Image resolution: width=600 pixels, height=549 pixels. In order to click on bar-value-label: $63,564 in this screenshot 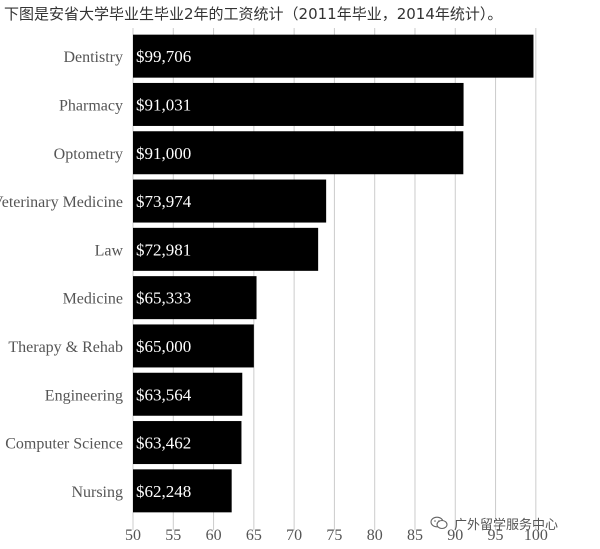, I will do `click(164, 394)`.